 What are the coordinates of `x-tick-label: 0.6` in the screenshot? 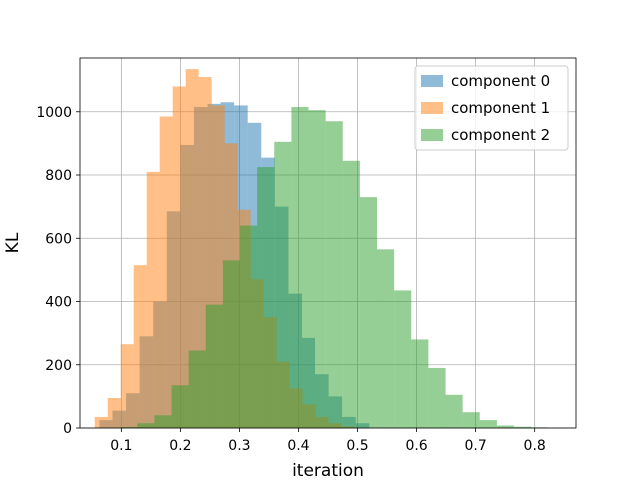 It's located at (416, 446).